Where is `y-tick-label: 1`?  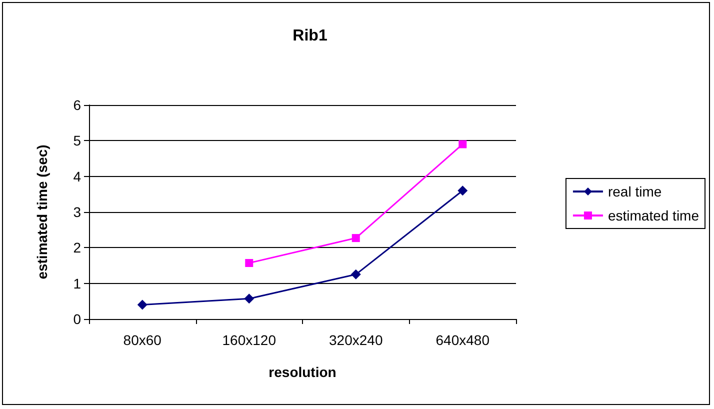
y-tick-label: 1 is located at coordinates (77, 283).